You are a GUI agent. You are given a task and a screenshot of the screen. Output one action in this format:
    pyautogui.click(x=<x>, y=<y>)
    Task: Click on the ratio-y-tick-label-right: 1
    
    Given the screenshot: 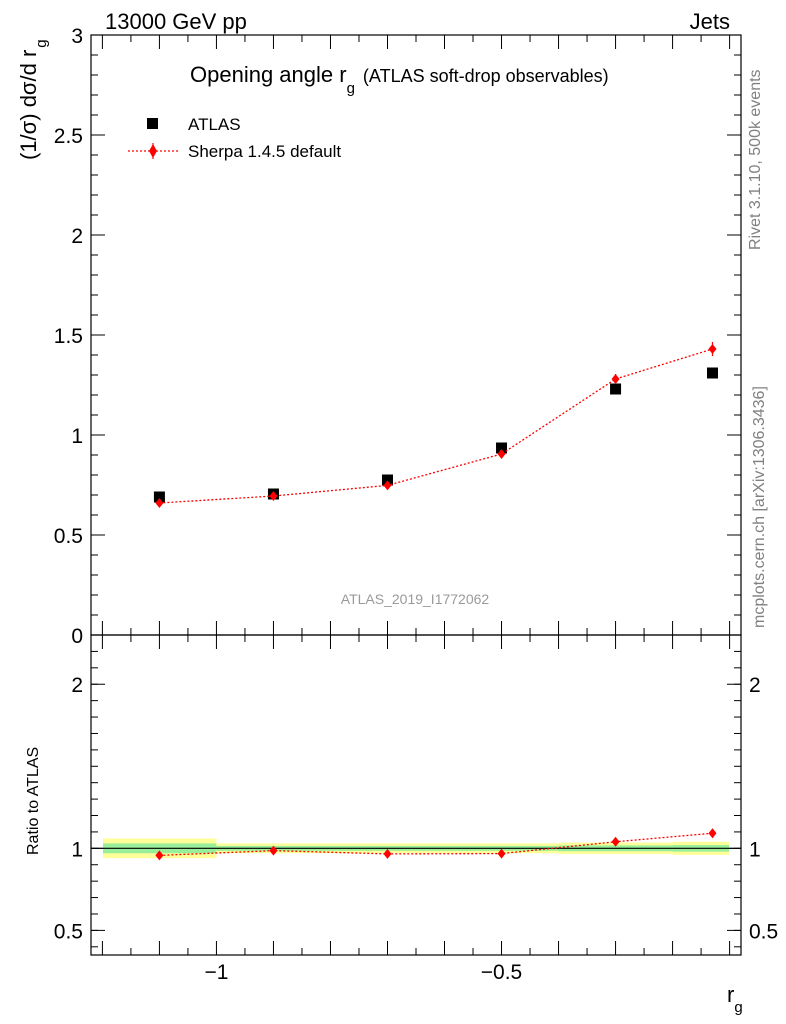 What is the action you would take?
    pyautogui.click(x=755, y=849)
    